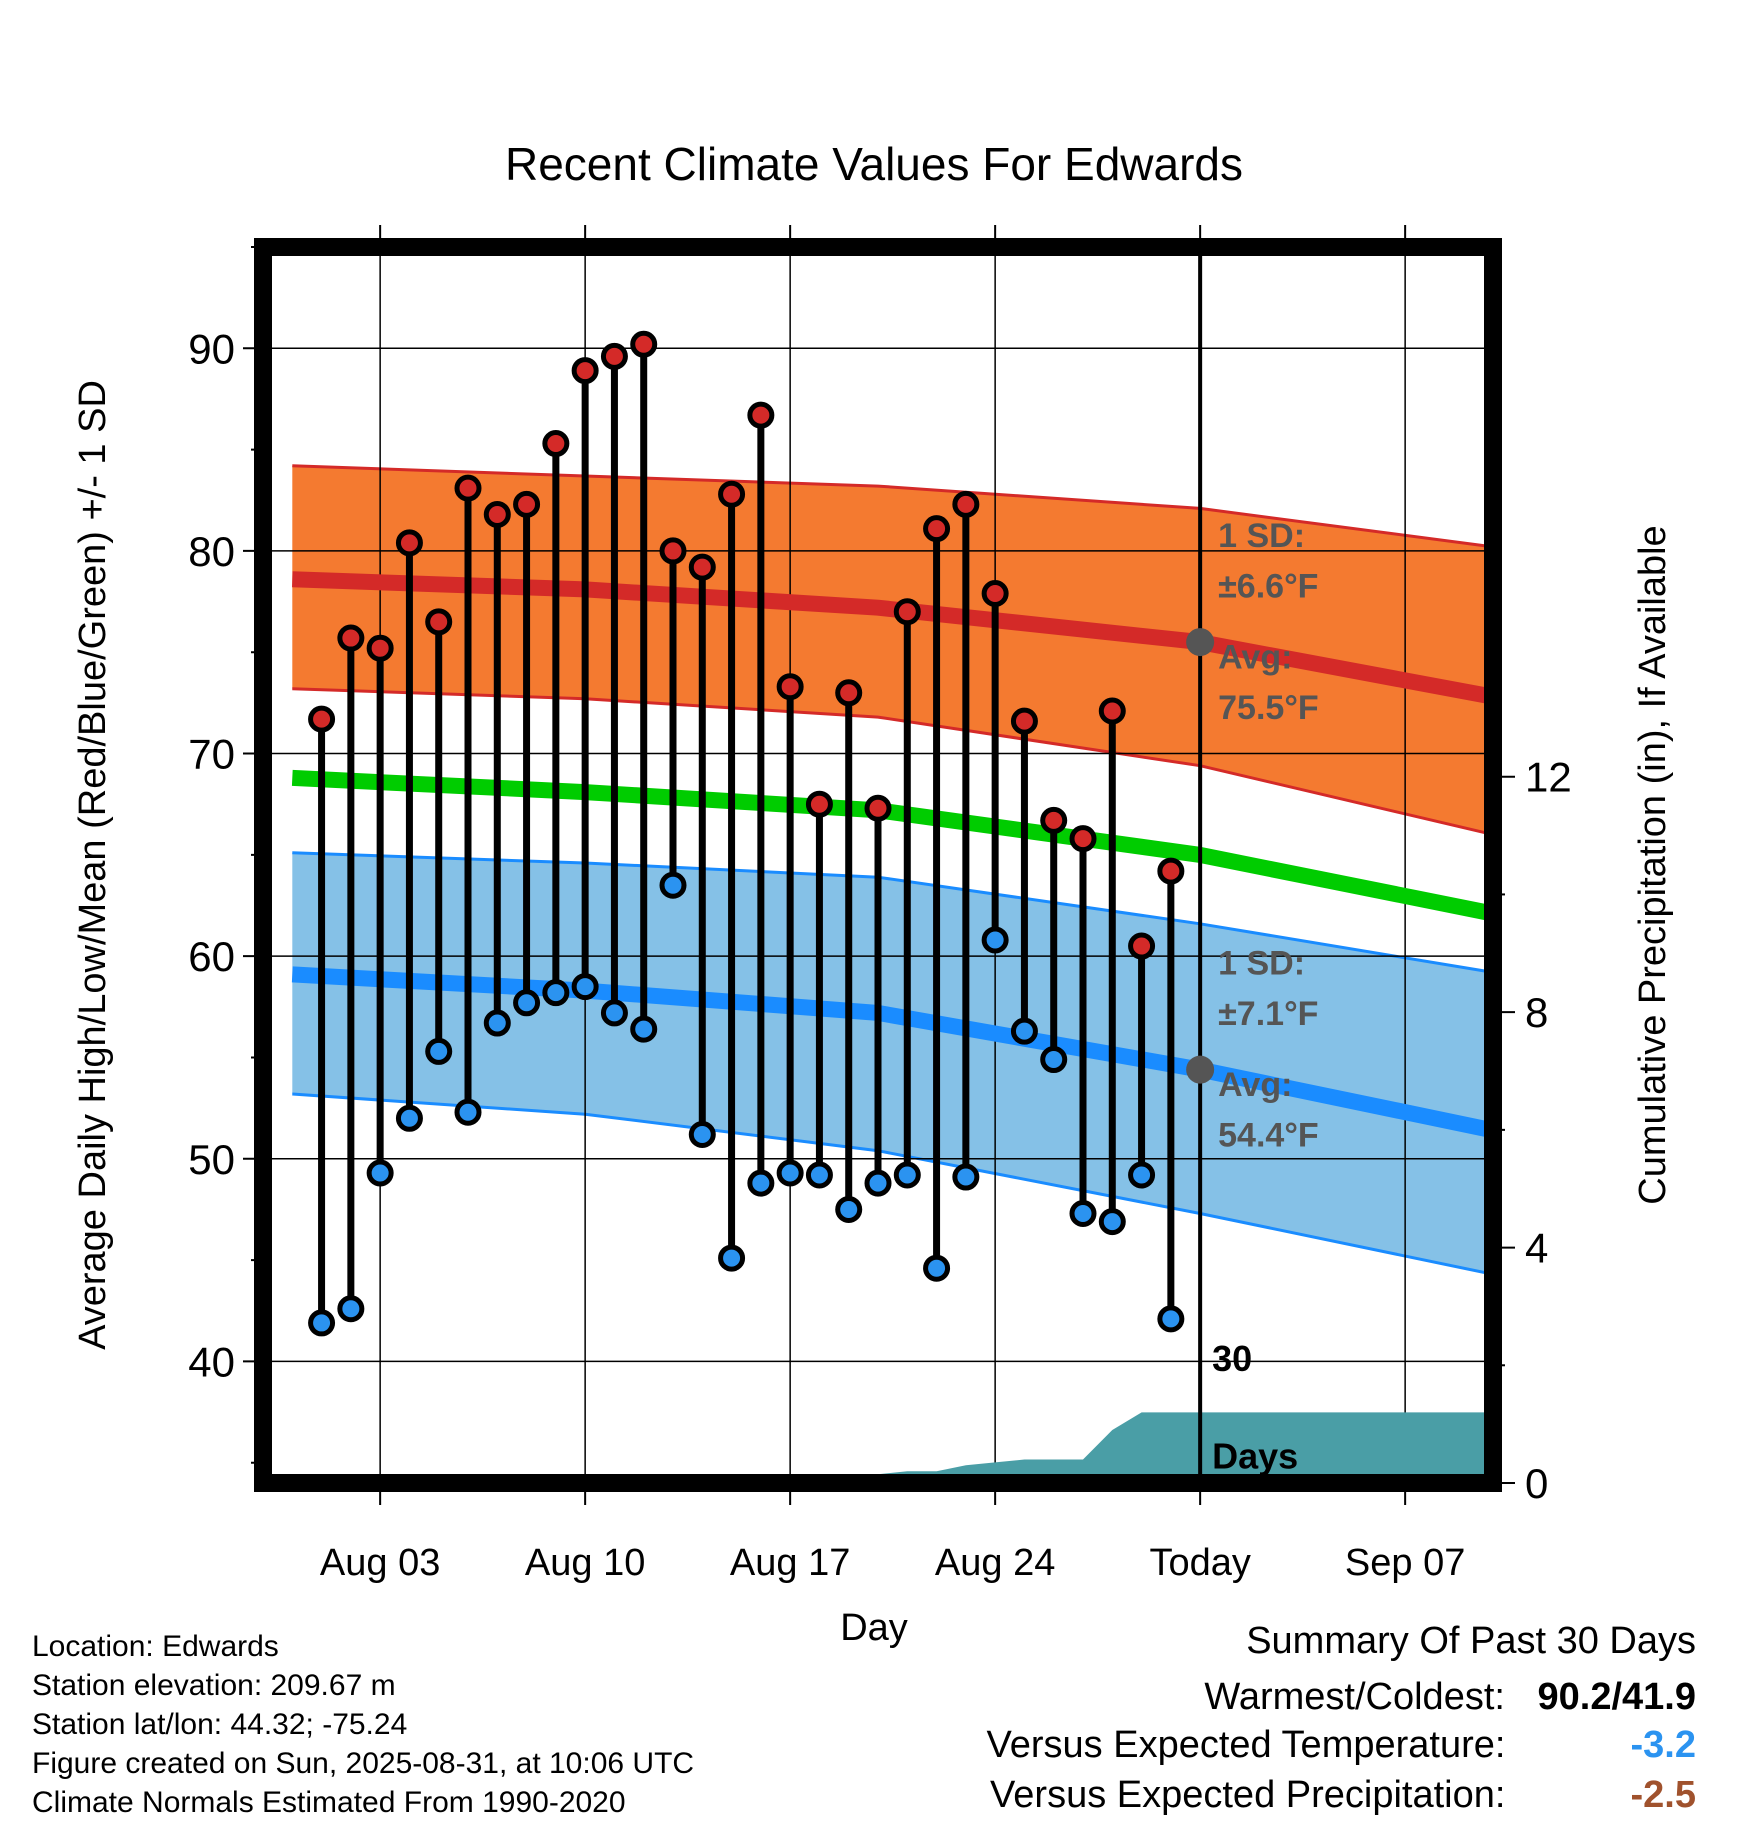  What do you see at coordinates (1354, 1697) in the screenshot?
I see `summary-warm-cold-label: Warmest/Coldest:` at bounding box center [1354, 1697].